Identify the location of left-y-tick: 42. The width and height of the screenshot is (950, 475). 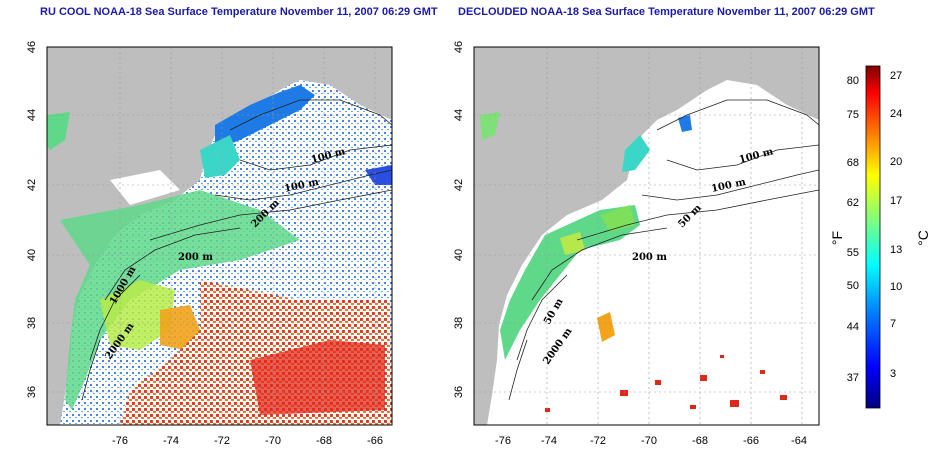
(32, 185).